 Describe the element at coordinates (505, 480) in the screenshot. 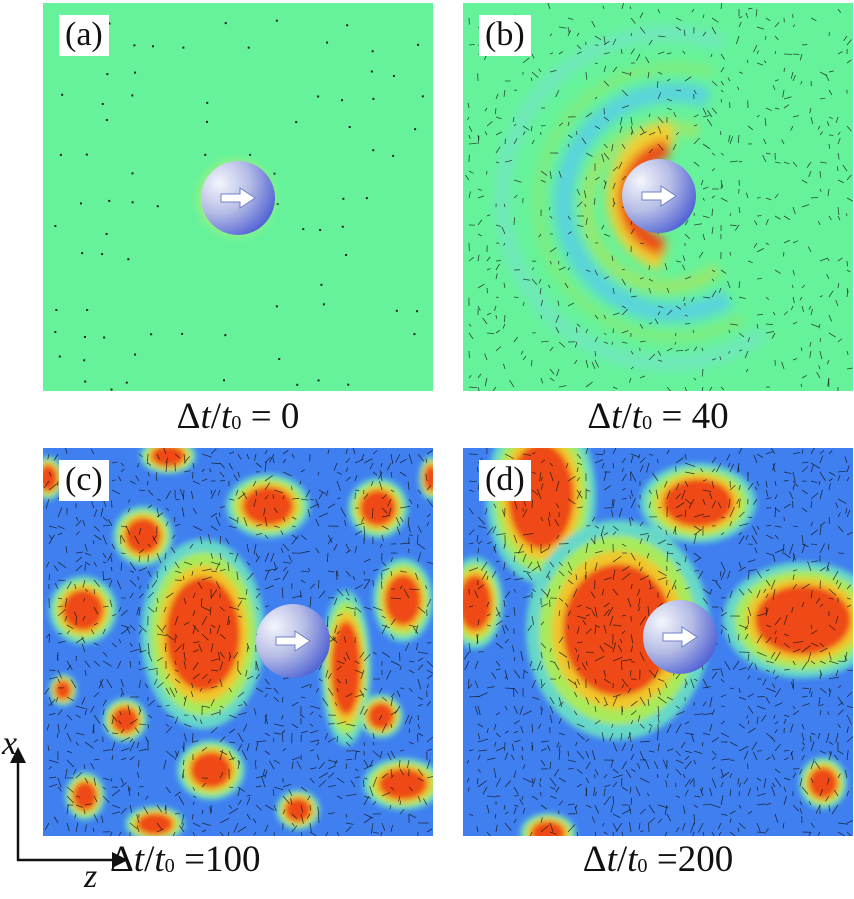

I see `panel-d-label: (d)` at that location.